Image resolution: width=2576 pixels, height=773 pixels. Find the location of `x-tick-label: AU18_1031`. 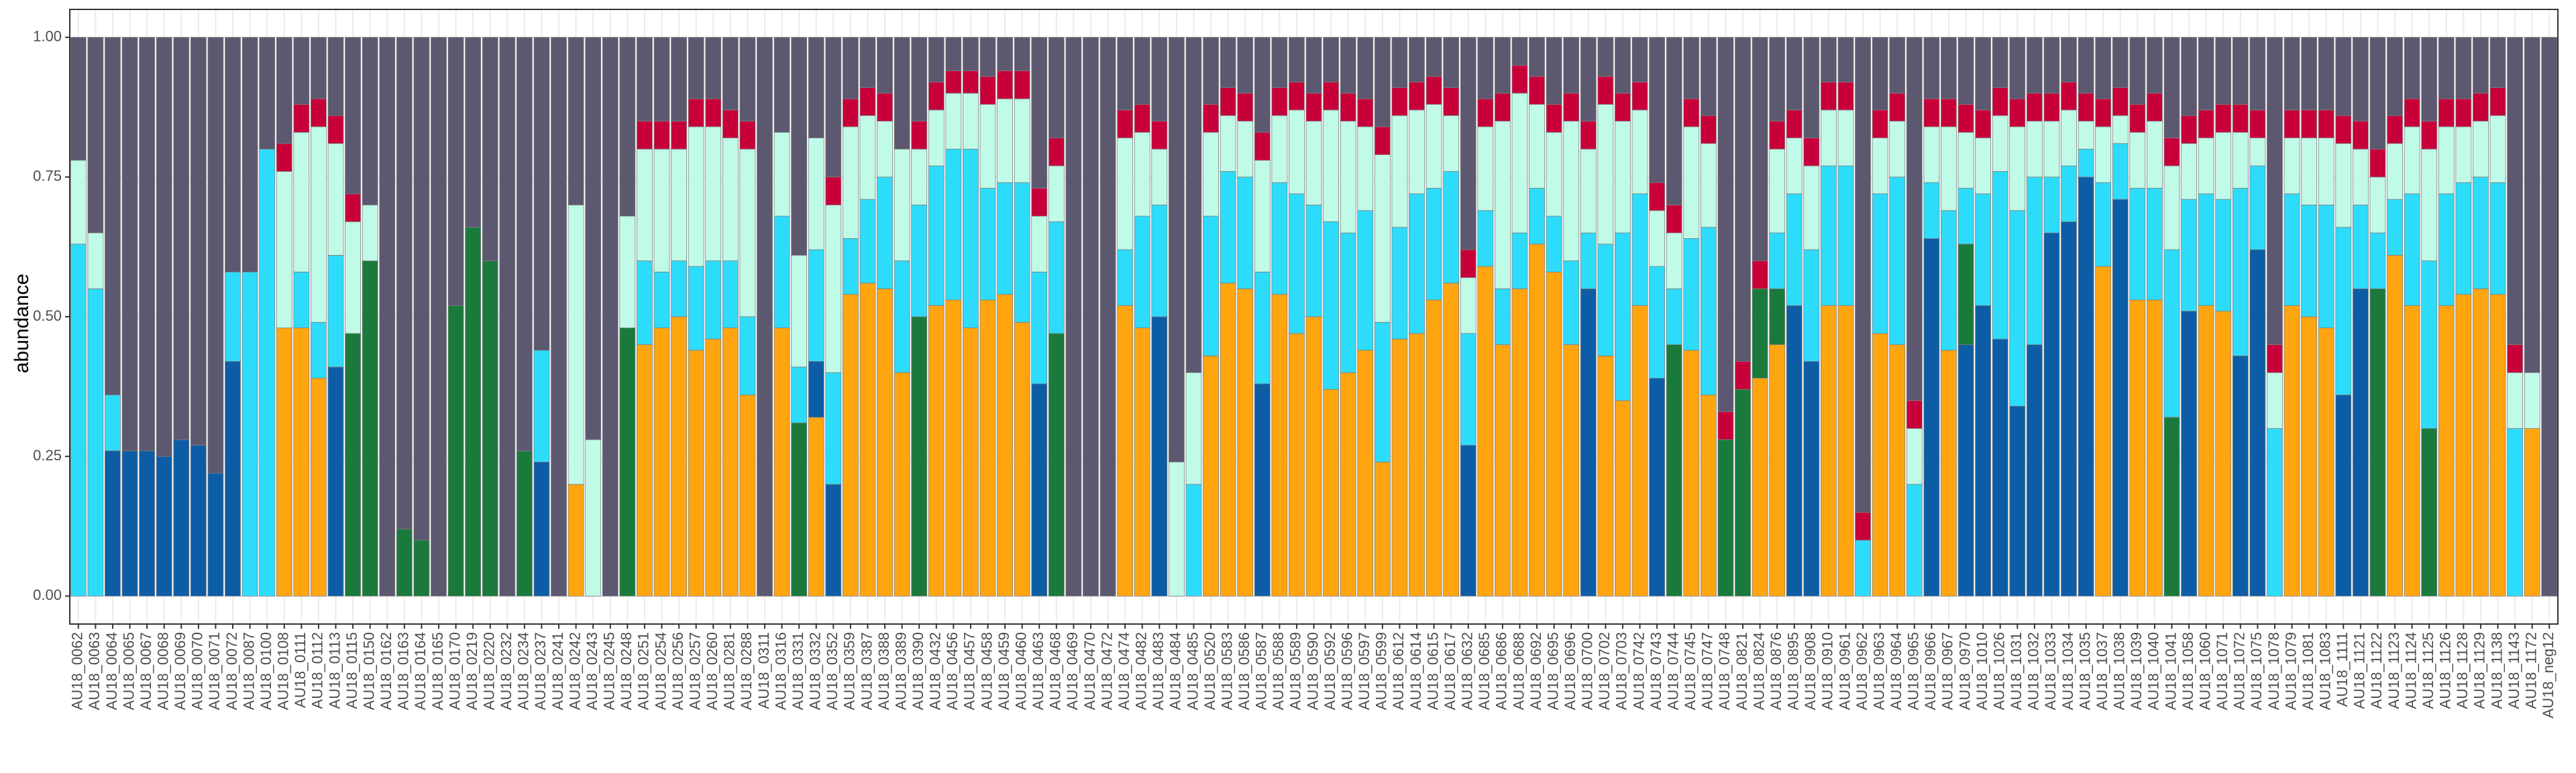

x-tick-label: AU18_1031 is located at coordinates (2016, 671).